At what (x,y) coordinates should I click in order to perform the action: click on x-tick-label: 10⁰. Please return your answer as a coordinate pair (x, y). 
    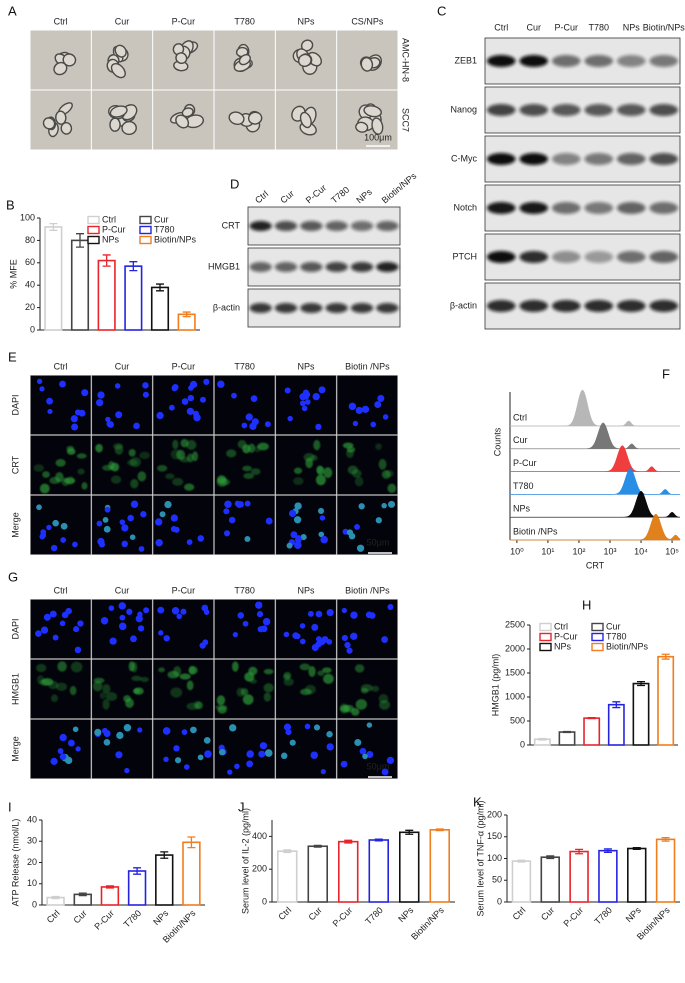
    Looking at the image, I should click on (517, 551).